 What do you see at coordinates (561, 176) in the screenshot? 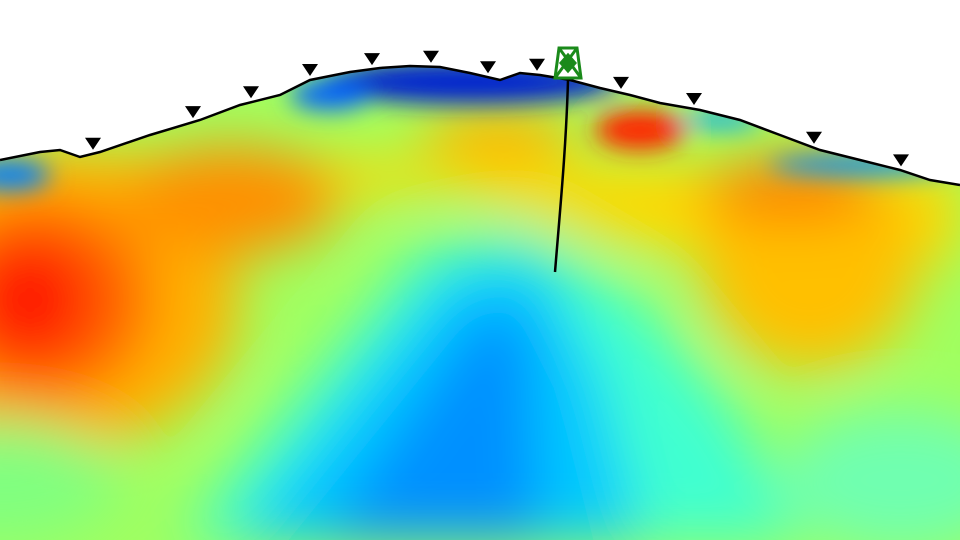
I see `well-trajectory` at bounding box center [561, 176].